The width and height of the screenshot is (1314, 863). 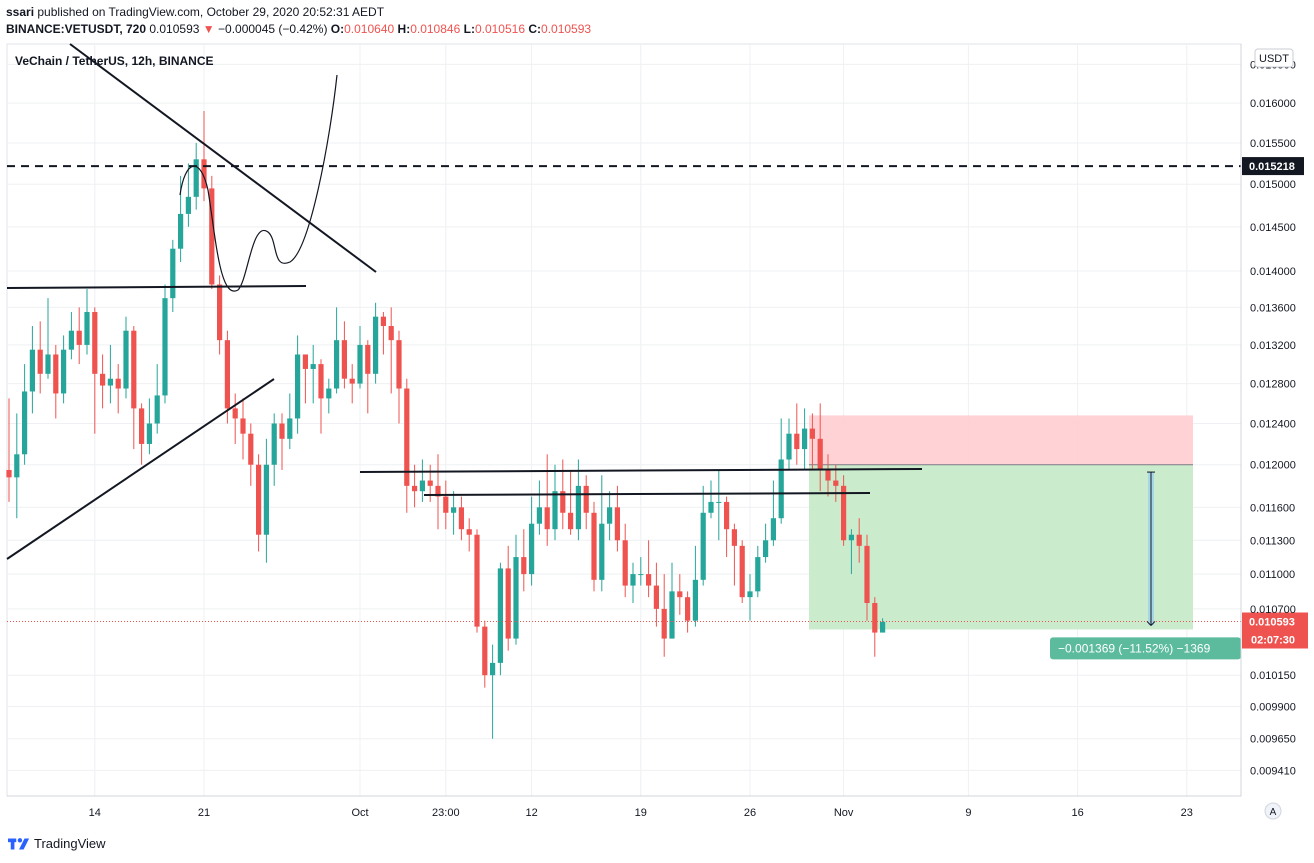 What do you see at coordinates (404, 29) in the screenshot?
I see `high-label: H:` at bounding box center [404, 29].